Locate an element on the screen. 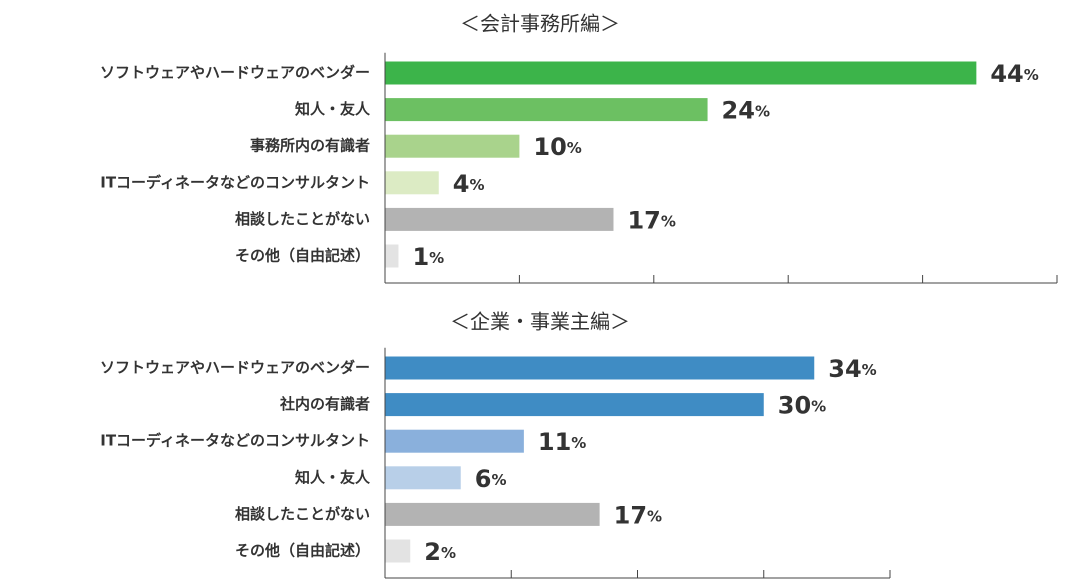 The image size is (1080, 581). category-label: 社内の有識者 is located at coordinates (324, 404).